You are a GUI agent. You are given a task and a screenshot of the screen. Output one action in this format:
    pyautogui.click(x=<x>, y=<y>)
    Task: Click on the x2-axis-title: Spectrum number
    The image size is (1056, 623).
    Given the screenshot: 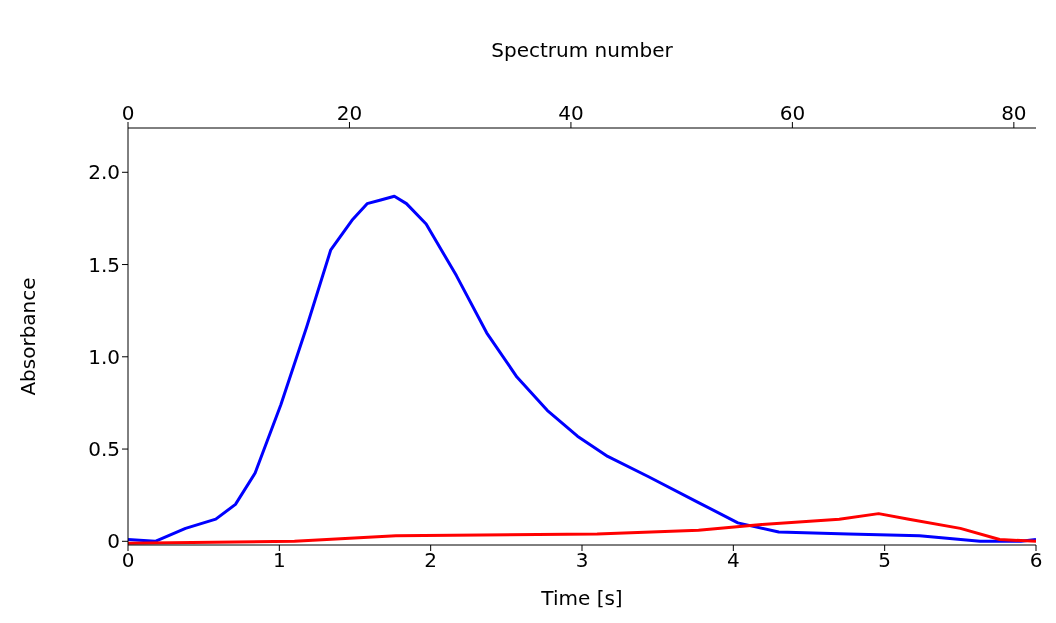 What is the action you would take?
    pyautogui.click(x=582, y=50)
    